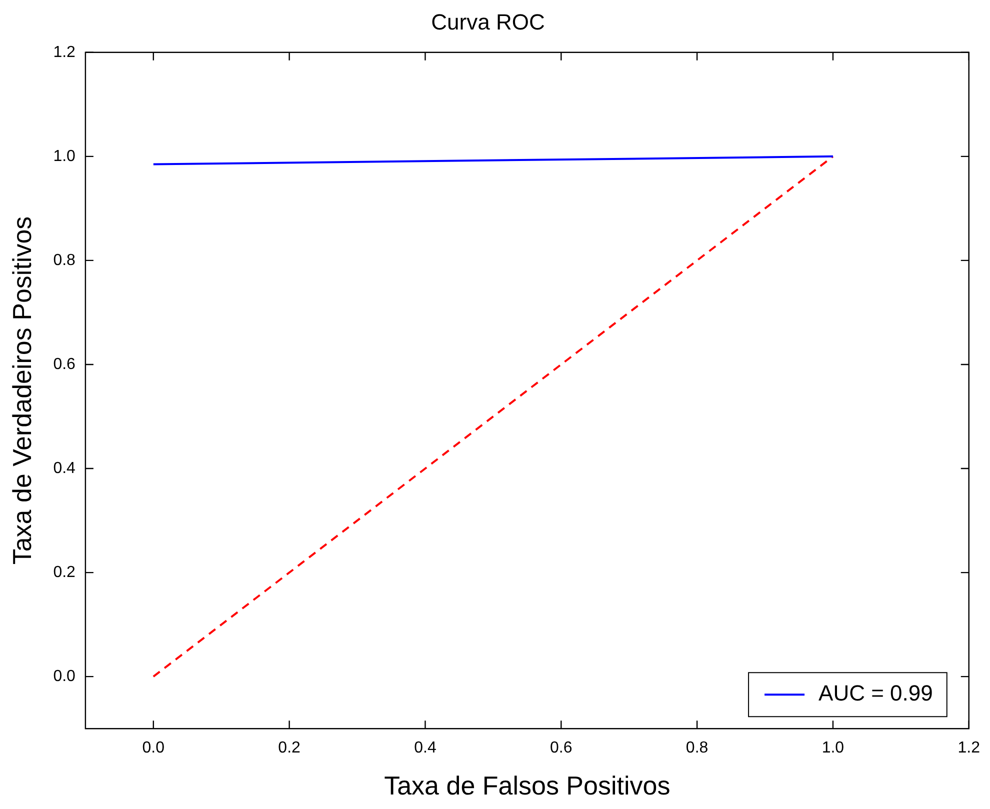  I want to click on y-tick-label: 0.0, so click(64, 676).